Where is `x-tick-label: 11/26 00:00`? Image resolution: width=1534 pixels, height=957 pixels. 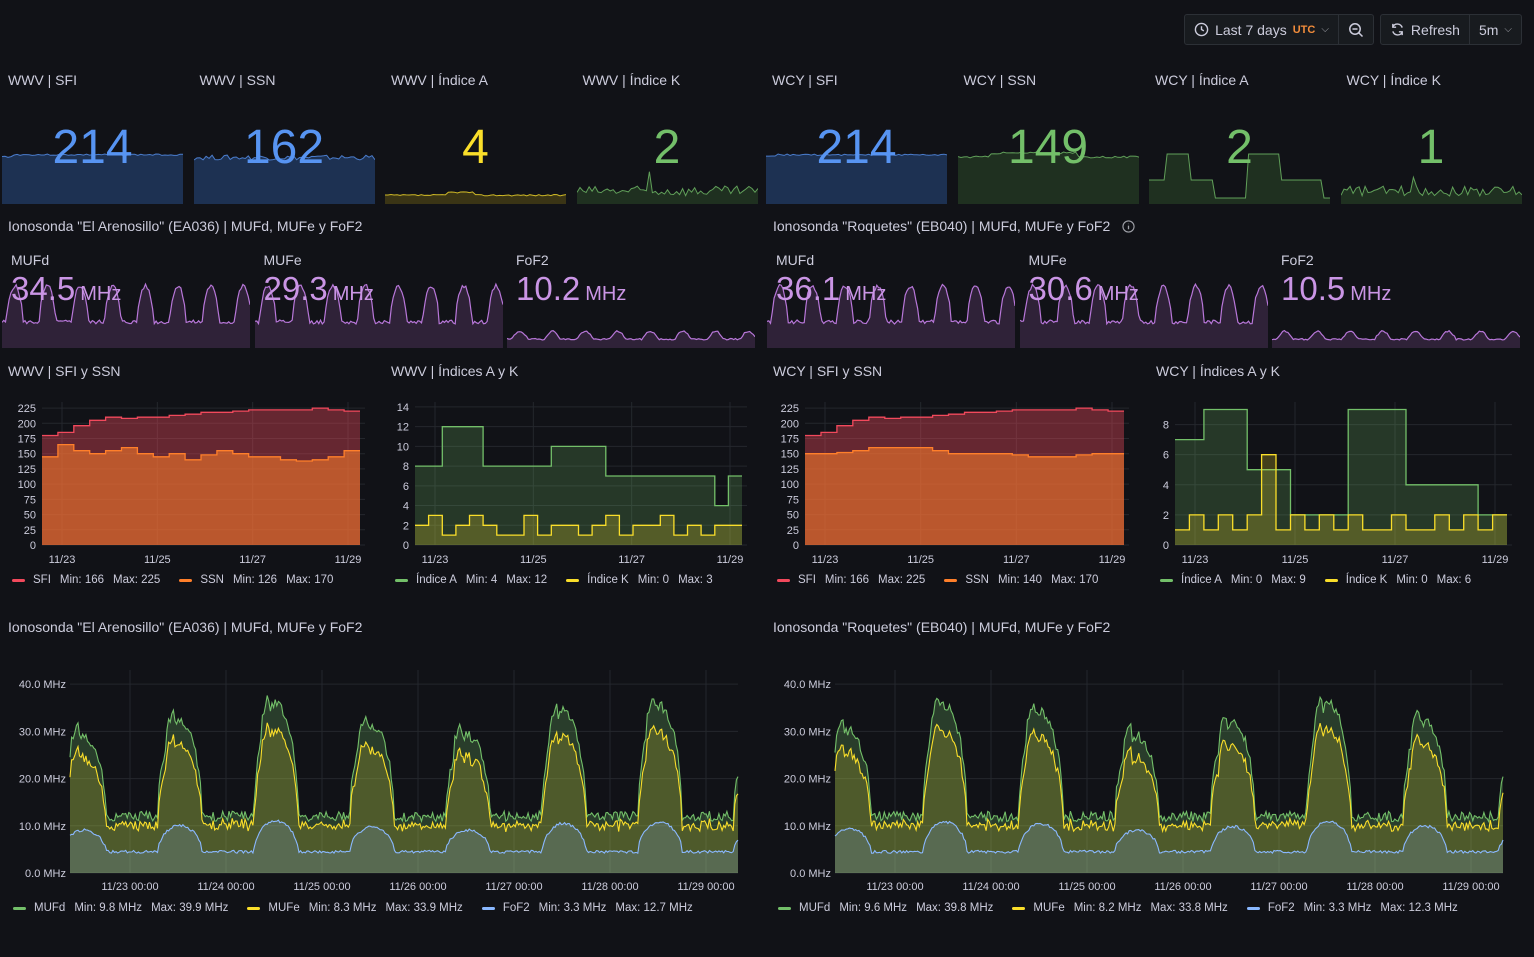 x-tick-label: 11/26 00:00 is located at coordinates (417, 887).